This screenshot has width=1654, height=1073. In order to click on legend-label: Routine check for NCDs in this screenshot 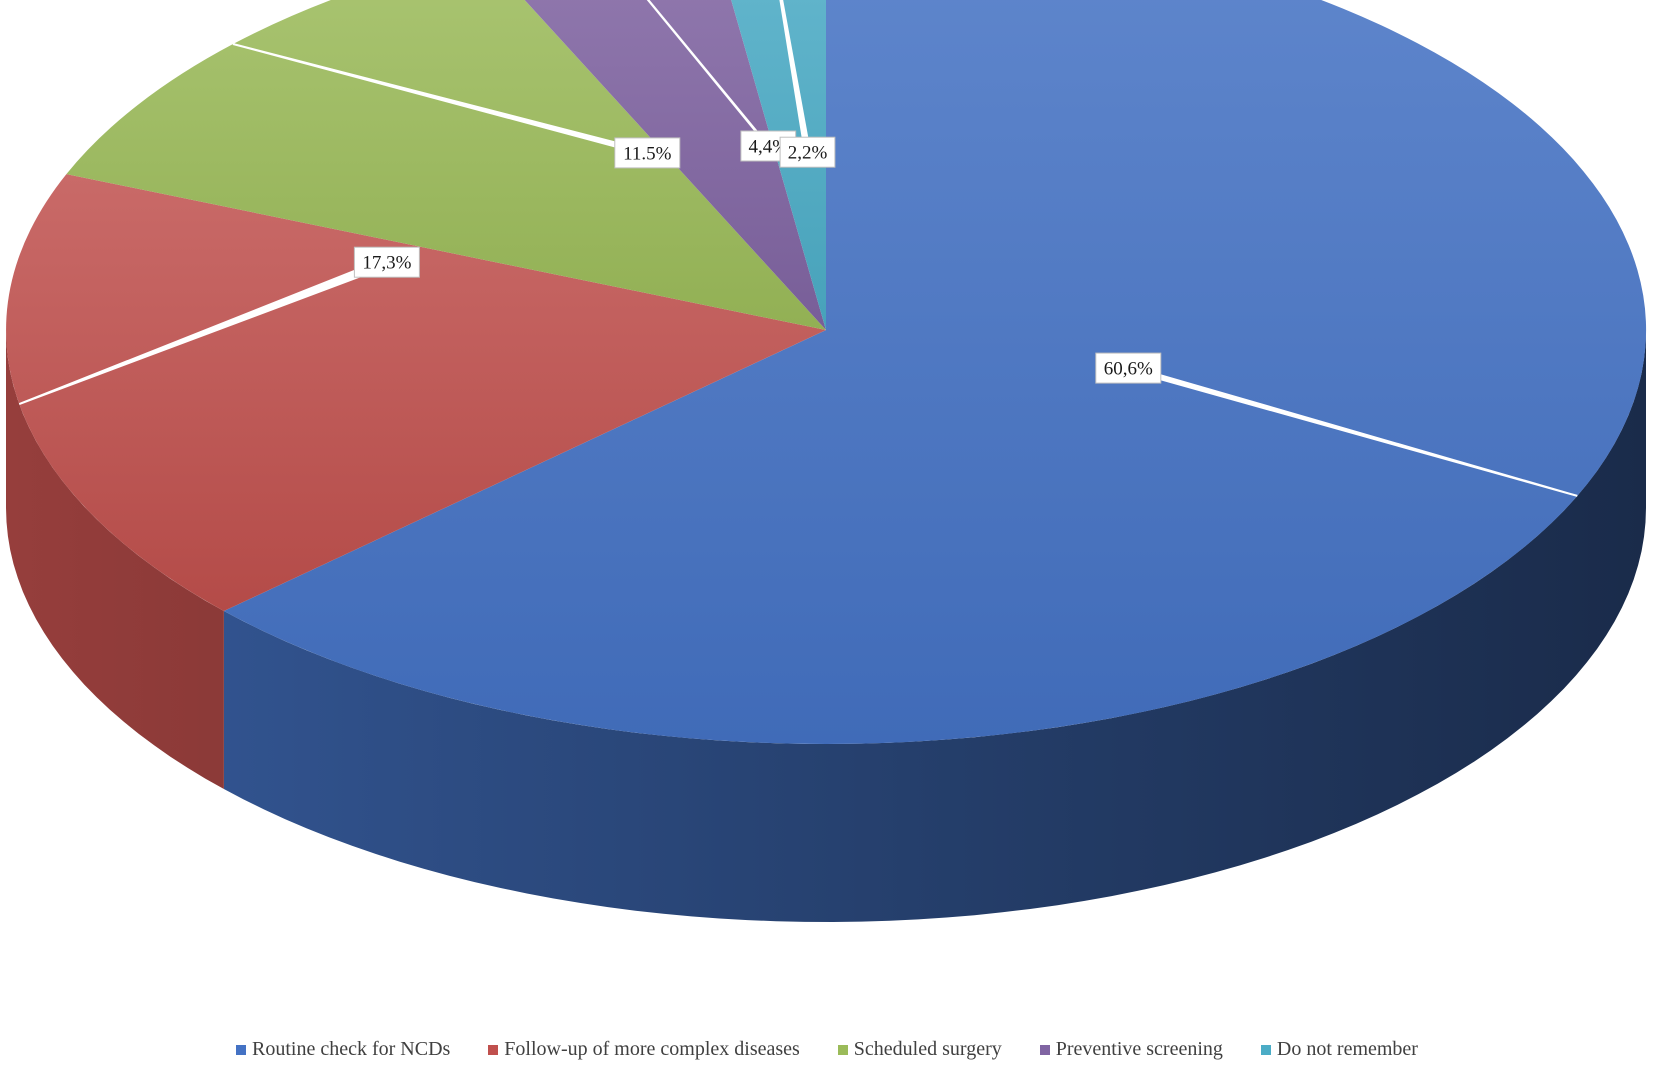, I will do `click(351, 1049)`.